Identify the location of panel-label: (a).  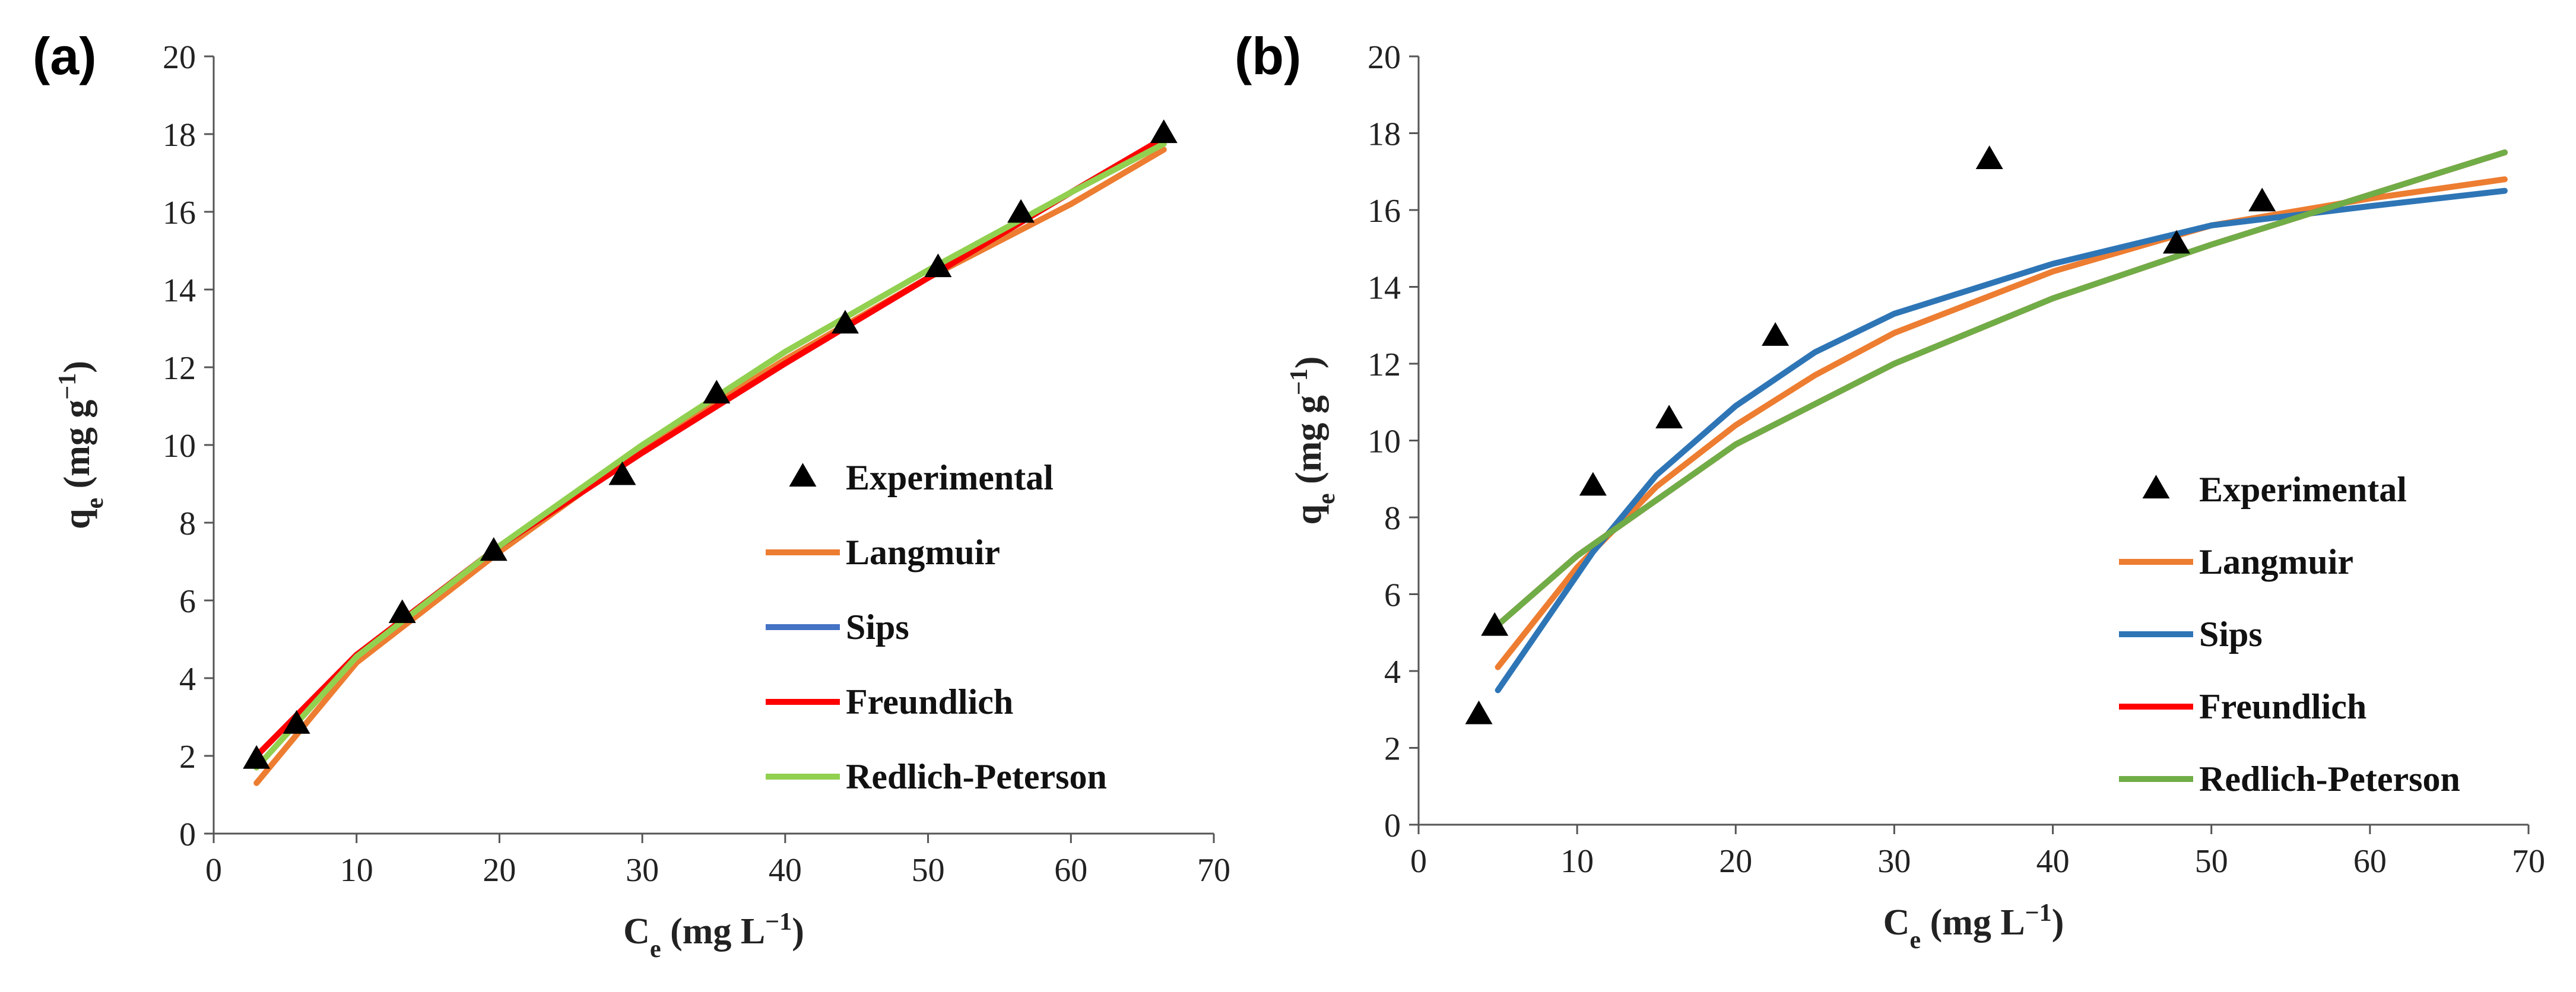
(65, 56).